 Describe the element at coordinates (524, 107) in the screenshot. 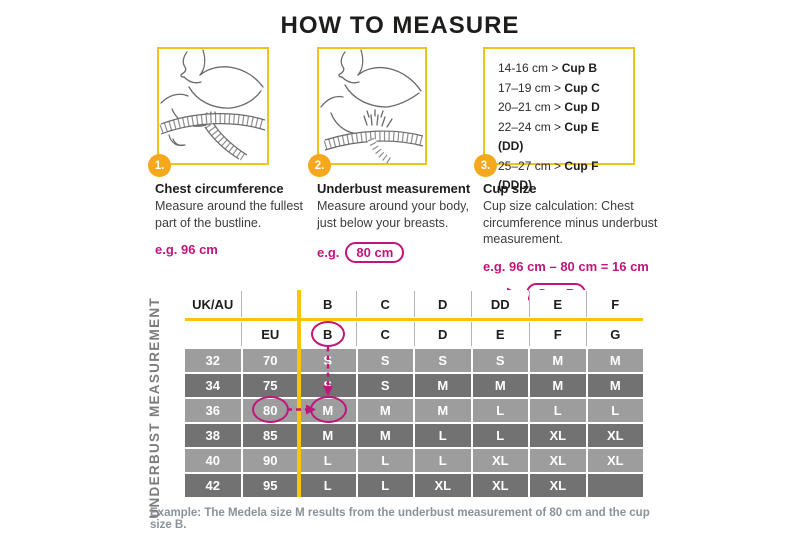

I see `cup-range: 20–21 cm` at that location.